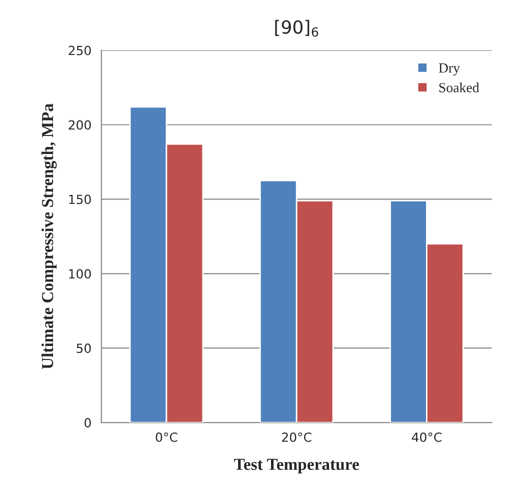 Image resolution: width=507 pixels, height=503 pixels. Describe the element at coordinates (449, 69) in the screenshot. I see `legend-label: Dry` at that location.